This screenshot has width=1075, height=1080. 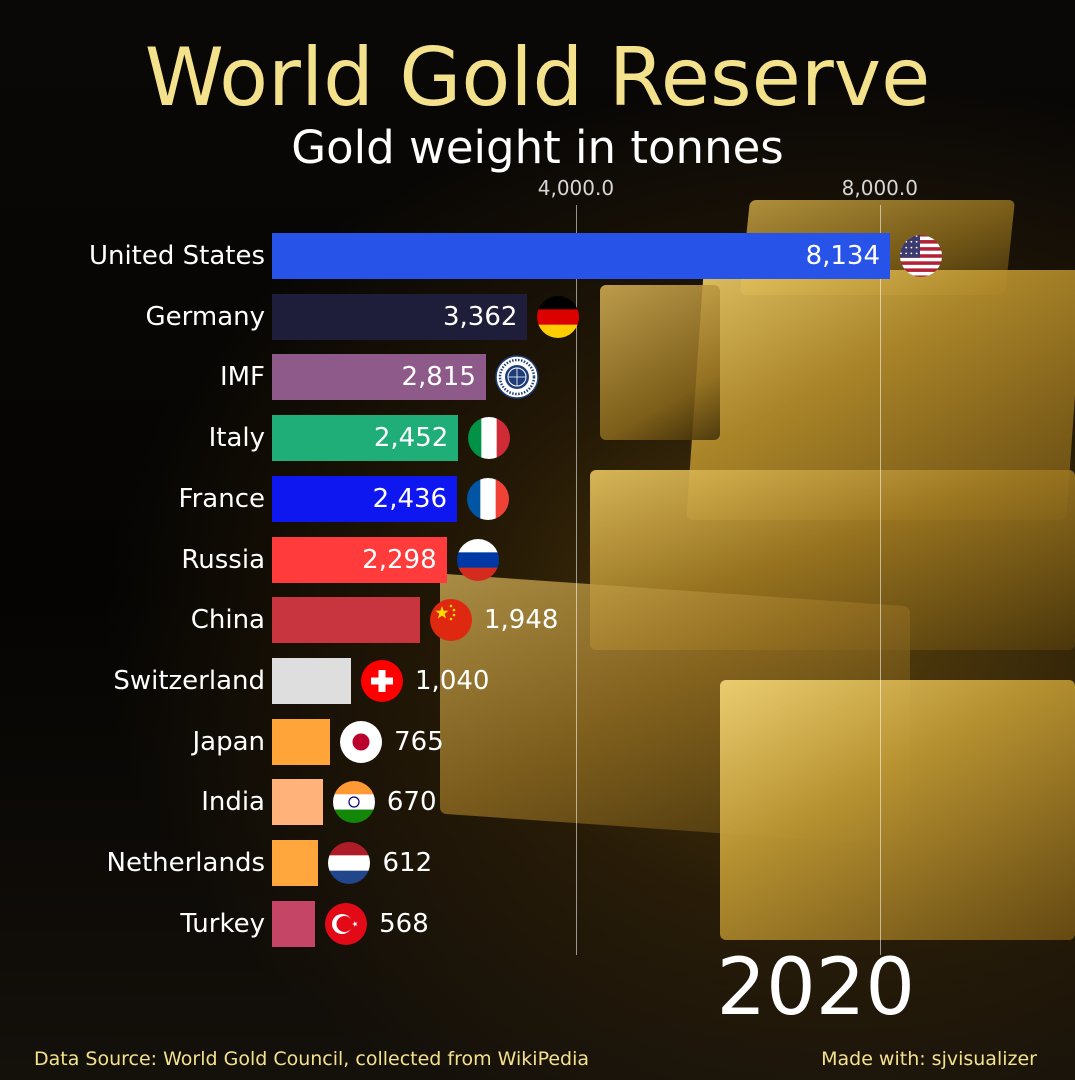 What do you see at coordinates (517, 377) in the screenshot?
I see `imf-logo-icon` at bounding box center [517, 377].